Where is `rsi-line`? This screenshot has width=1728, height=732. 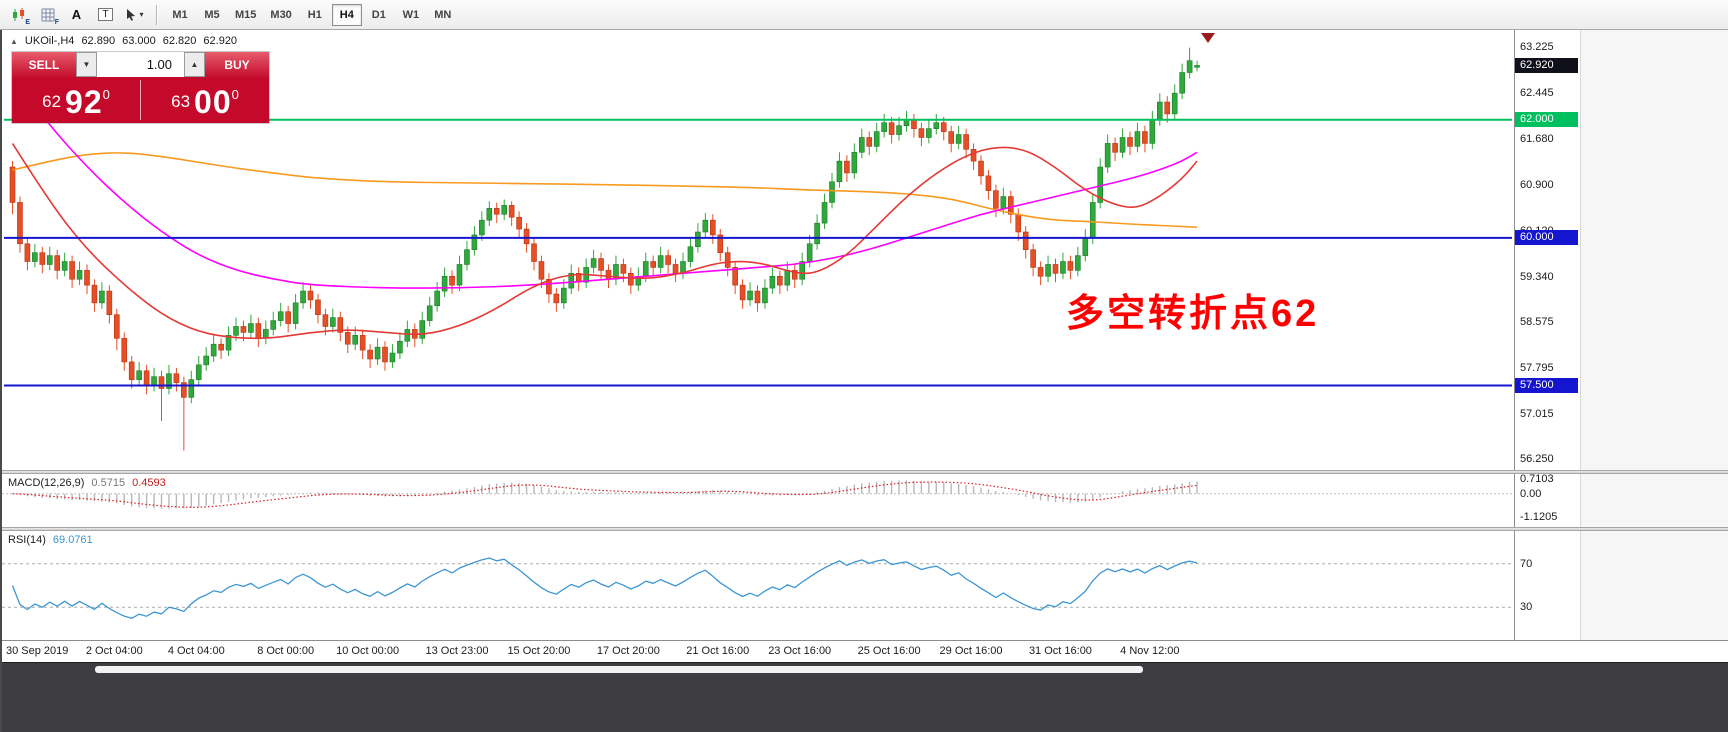 rsi-line is located at coordinates (604, 588).